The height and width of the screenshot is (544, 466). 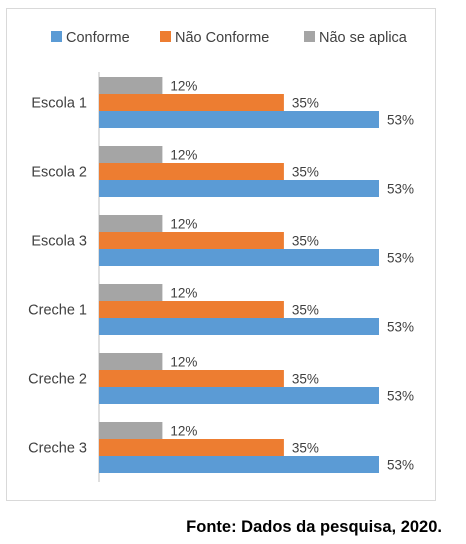 What do you see at coordinates (57, 311) in the screenshot?
I see `category-label-creche-1: Creche 1` at bounding box center [57, 311].